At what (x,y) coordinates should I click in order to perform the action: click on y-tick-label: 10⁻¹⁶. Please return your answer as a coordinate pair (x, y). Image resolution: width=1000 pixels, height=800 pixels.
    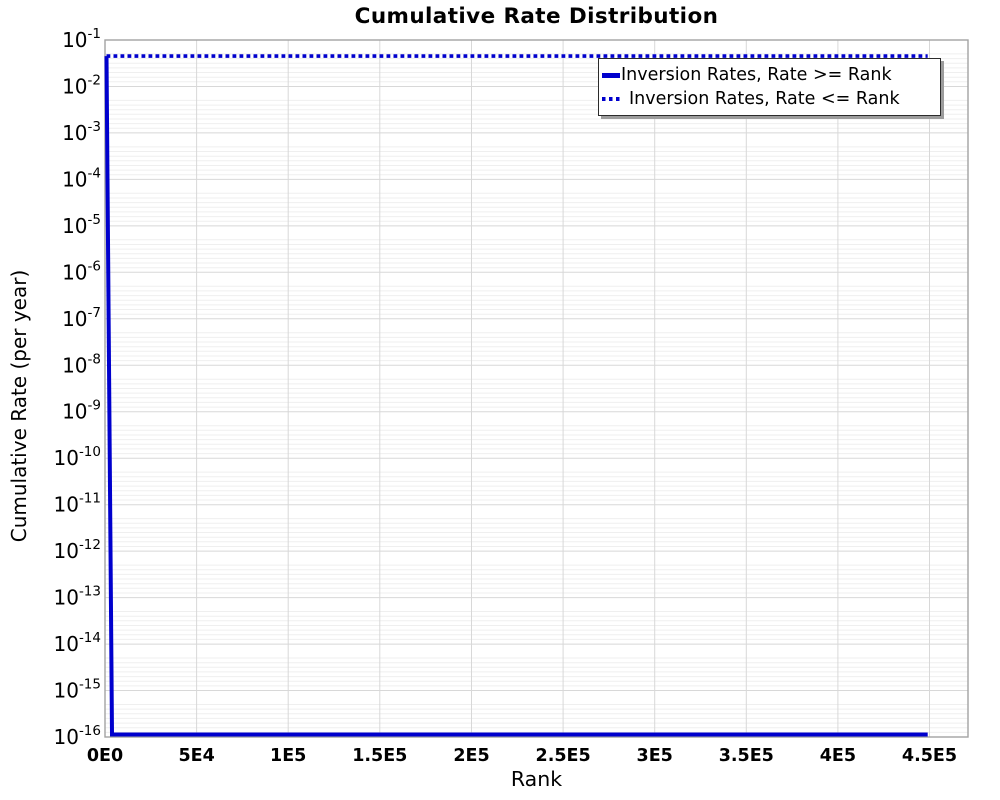
    Looking at the image, I should click on (77, 736).